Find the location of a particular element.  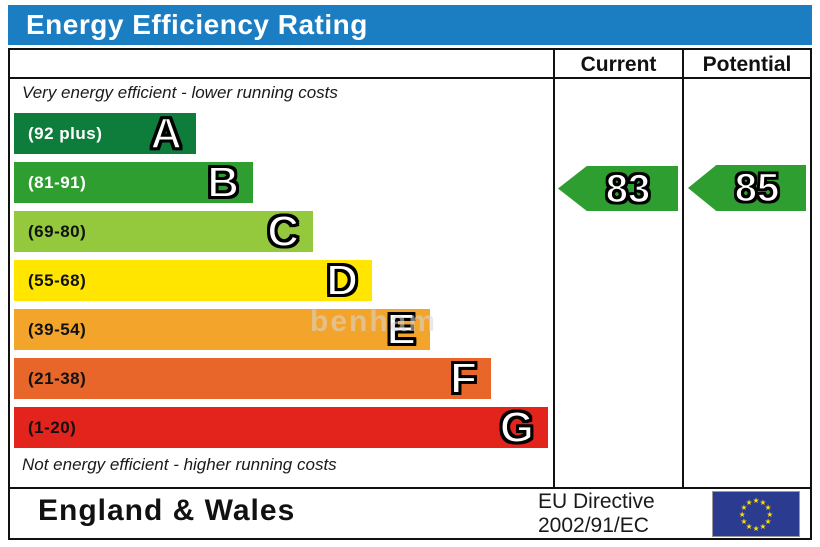

band-row-b: (81-91) B is located at coordinates (133, 182).